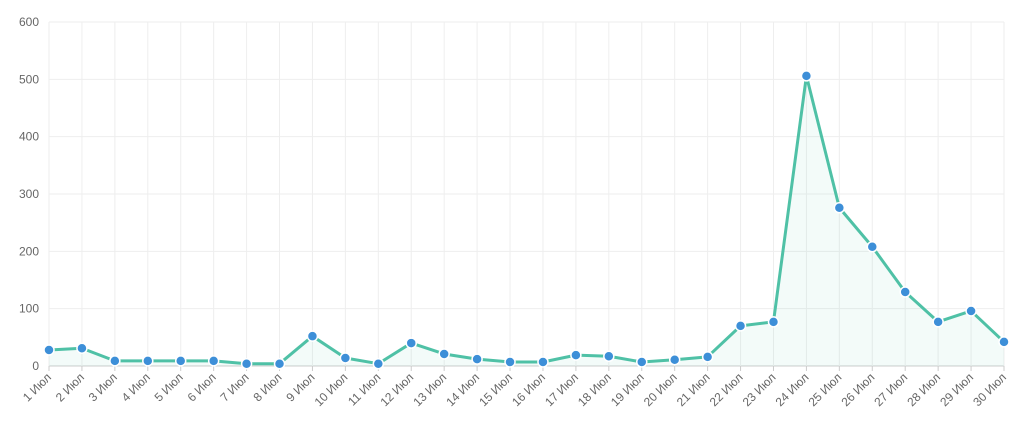 Image resolution: width=1024 pixels, height=425 pixels. Describe the element at coordinates (169, 387) in the screenshot. I see `x-tick-label: 5 Июл` at that location.